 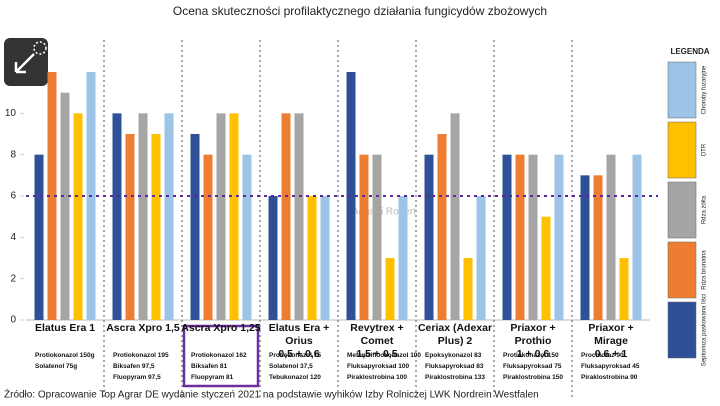 I want to click on ingredient: Piraklostrobina 90, so click(x=609, y=377).